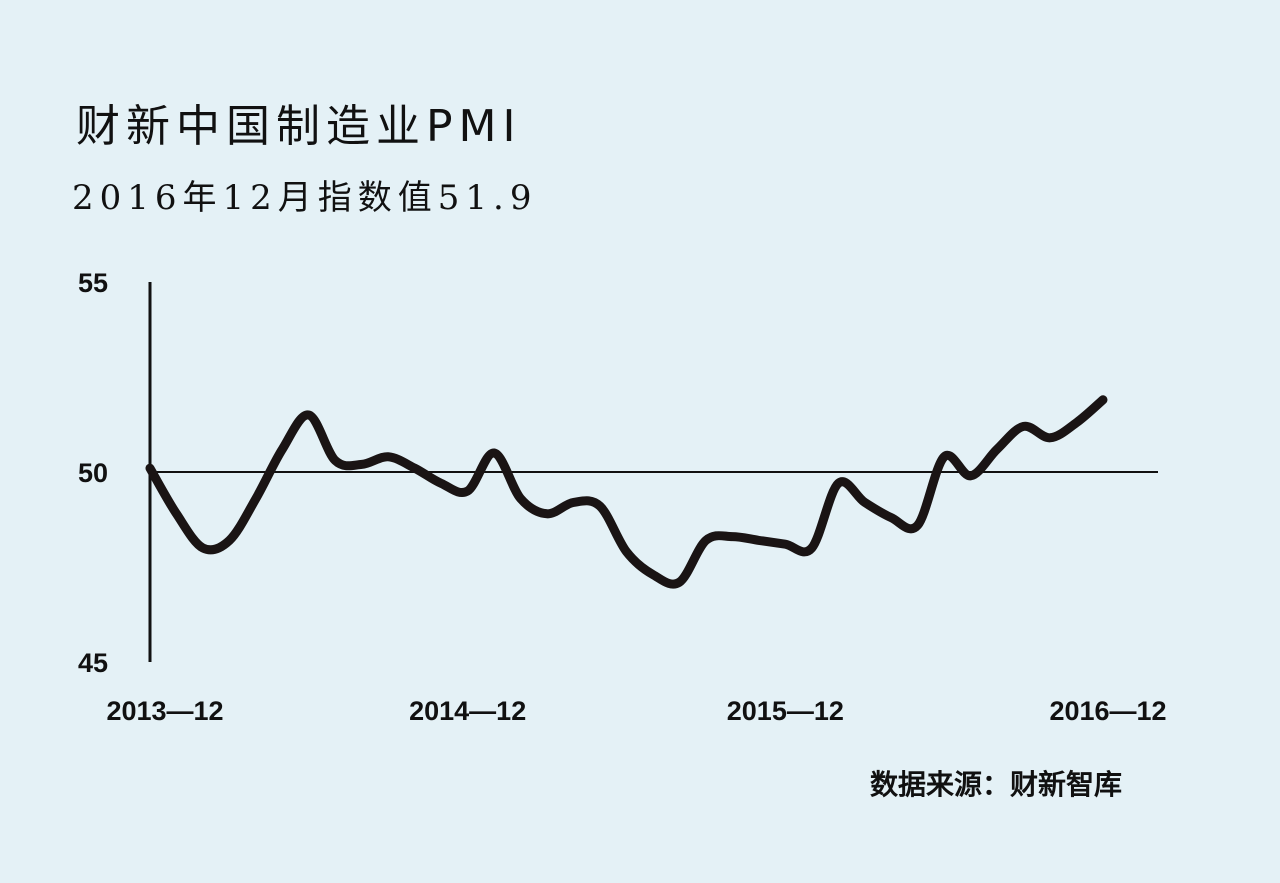 Image resolution: width=1280 pixels, height=883 pixels. Describe the element at coordinates (305, 198) in the screenshot. I see `chart-subtitle: 2016年12月指数值51.9` at that location.